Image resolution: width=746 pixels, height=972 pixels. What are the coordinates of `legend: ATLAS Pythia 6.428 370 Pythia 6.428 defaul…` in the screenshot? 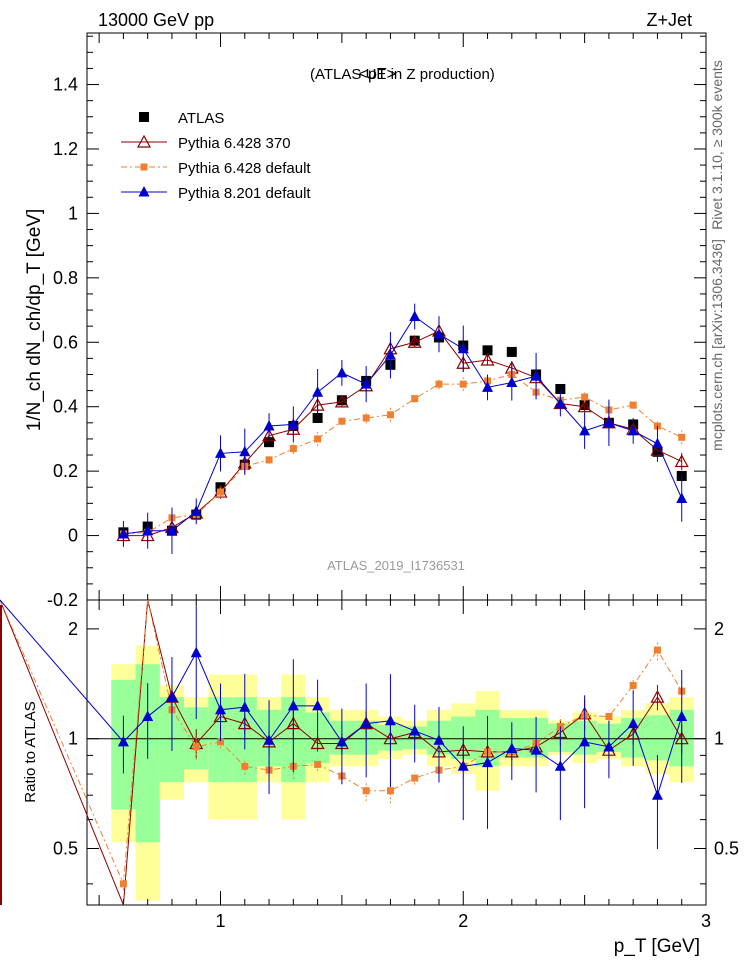 It's located at (216, 156).